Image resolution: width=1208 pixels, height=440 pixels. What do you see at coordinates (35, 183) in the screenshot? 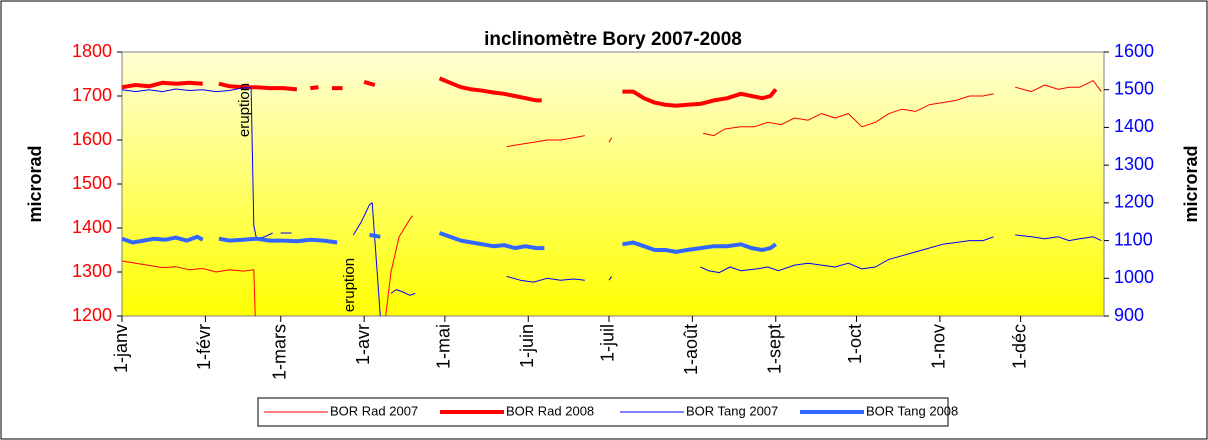
I see `y-axis-label: microrad` at bounding box center [35, 183].